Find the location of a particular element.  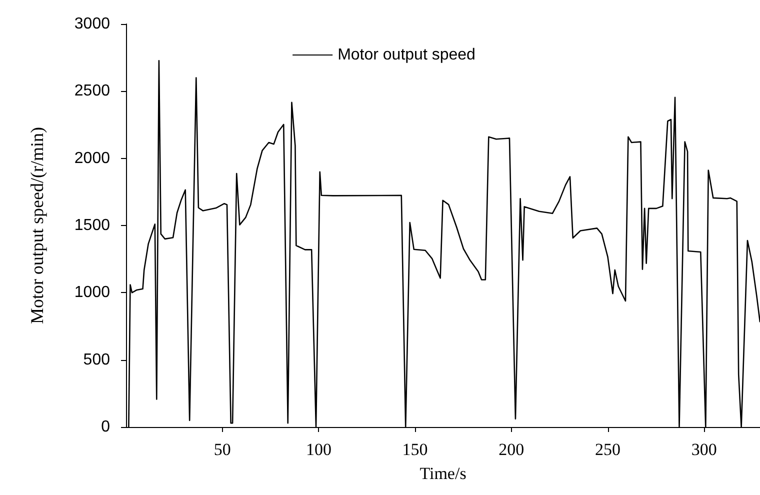

x-tick-label: 100 is located at coordinates (319, 449).